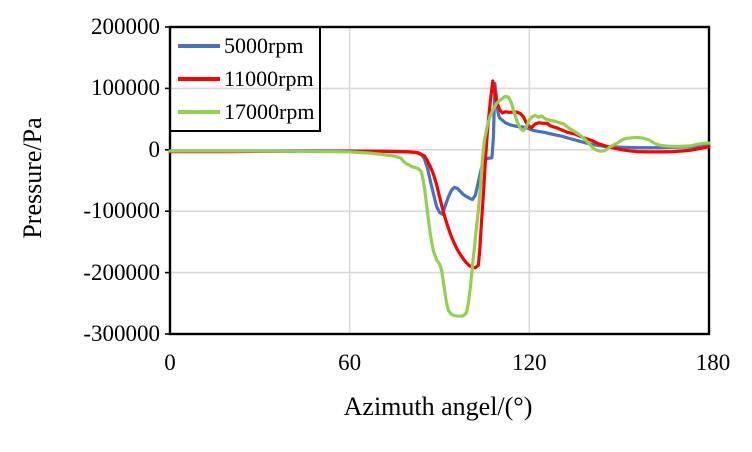 The width and height of the screenshot is (752, 452). I want to click on legend: 5000rpm 11000rpm 17000rpm, so click(245, 79).